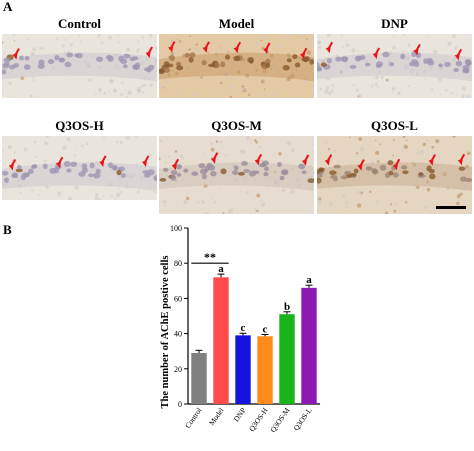 The height and width of the screenshot is (451, 474). I want to click on micrograph-q3os-l, so click(394, 175).